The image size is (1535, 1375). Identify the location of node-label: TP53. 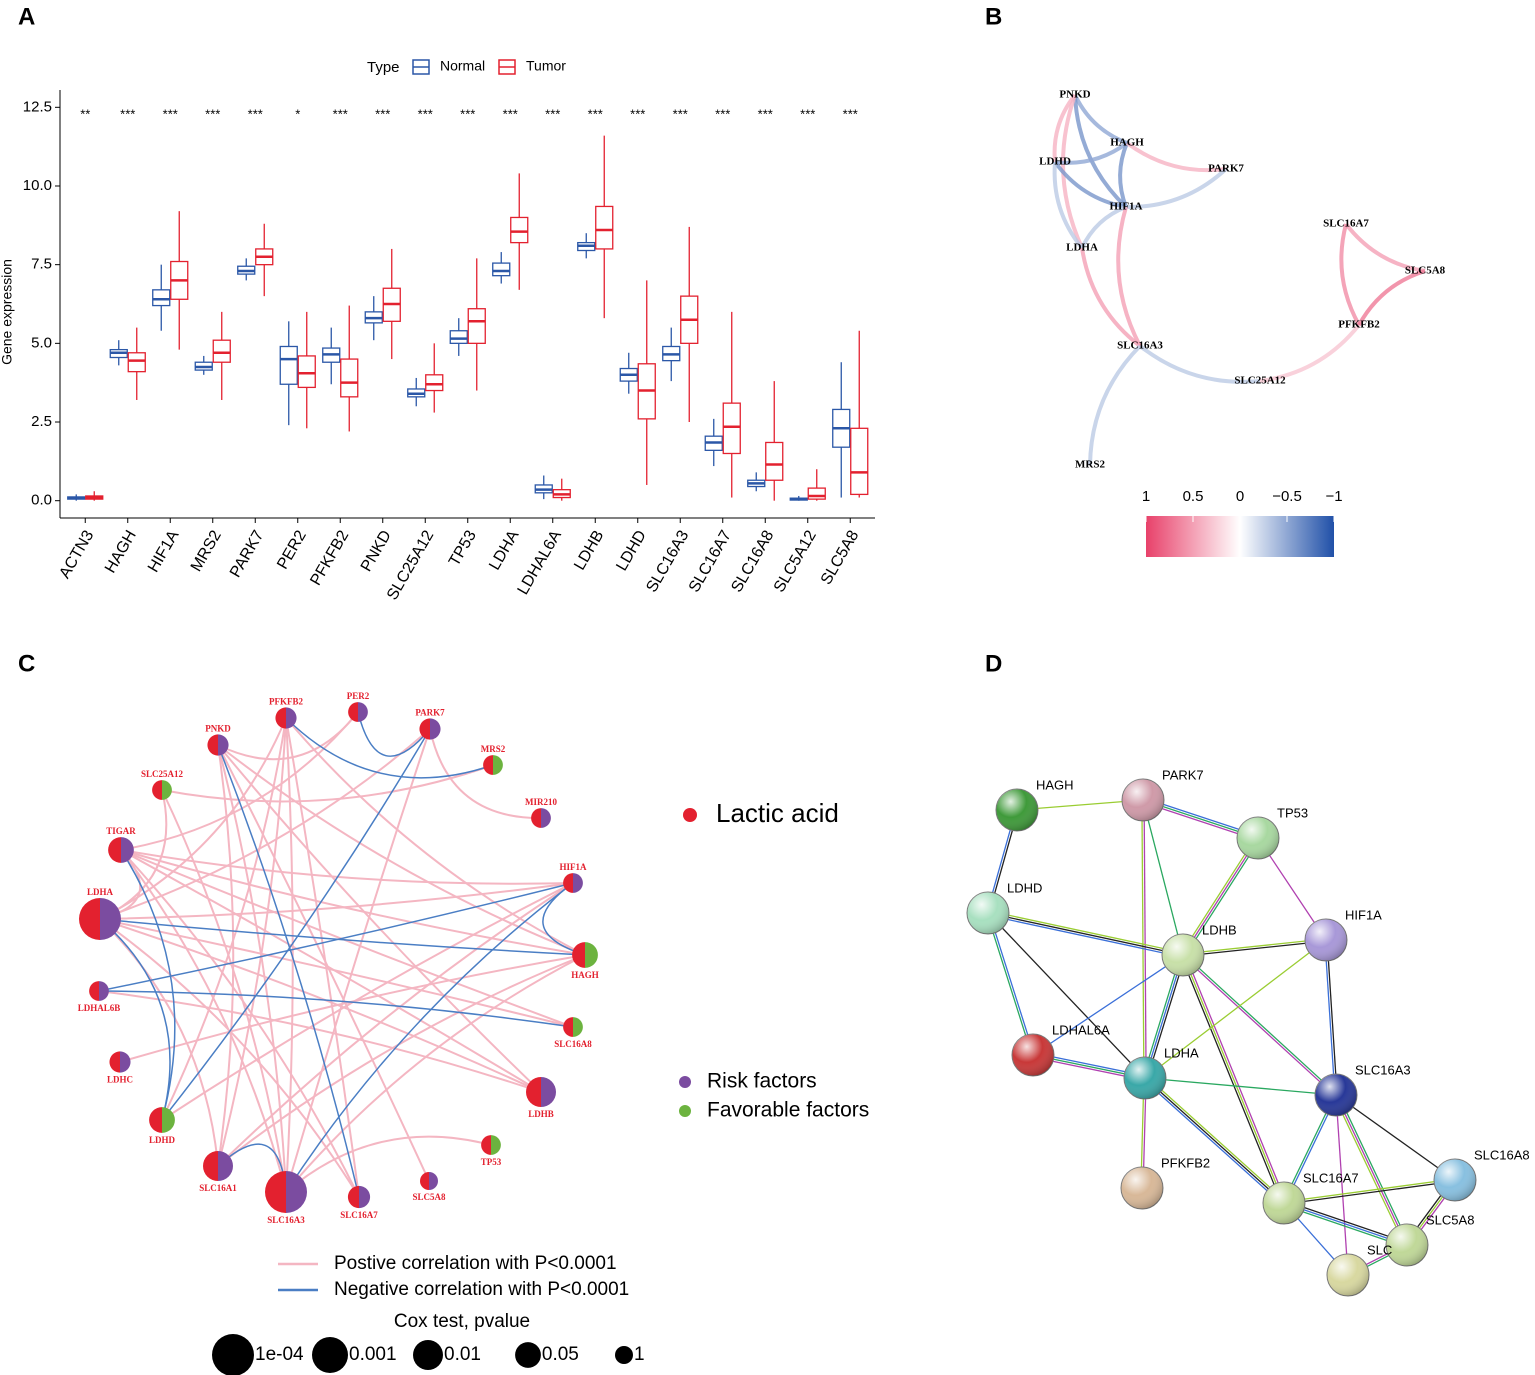
(491, 1162).